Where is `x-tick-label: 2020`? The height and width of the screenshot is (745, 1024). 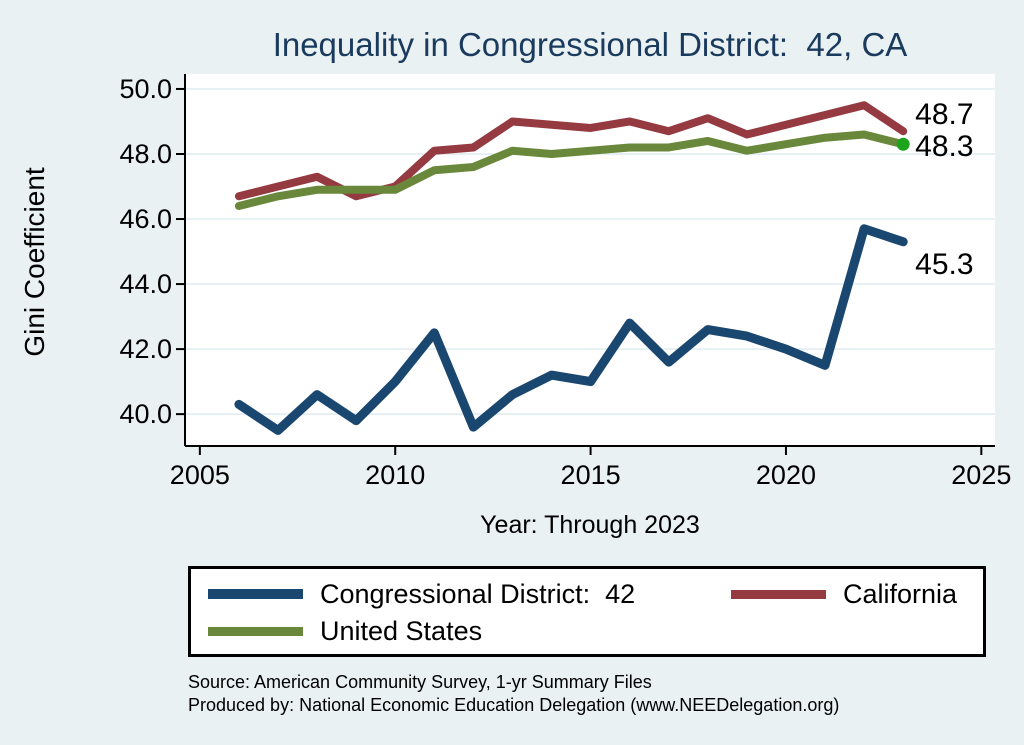 x-tick-label: 2020 is located at coordinates (786, 475).